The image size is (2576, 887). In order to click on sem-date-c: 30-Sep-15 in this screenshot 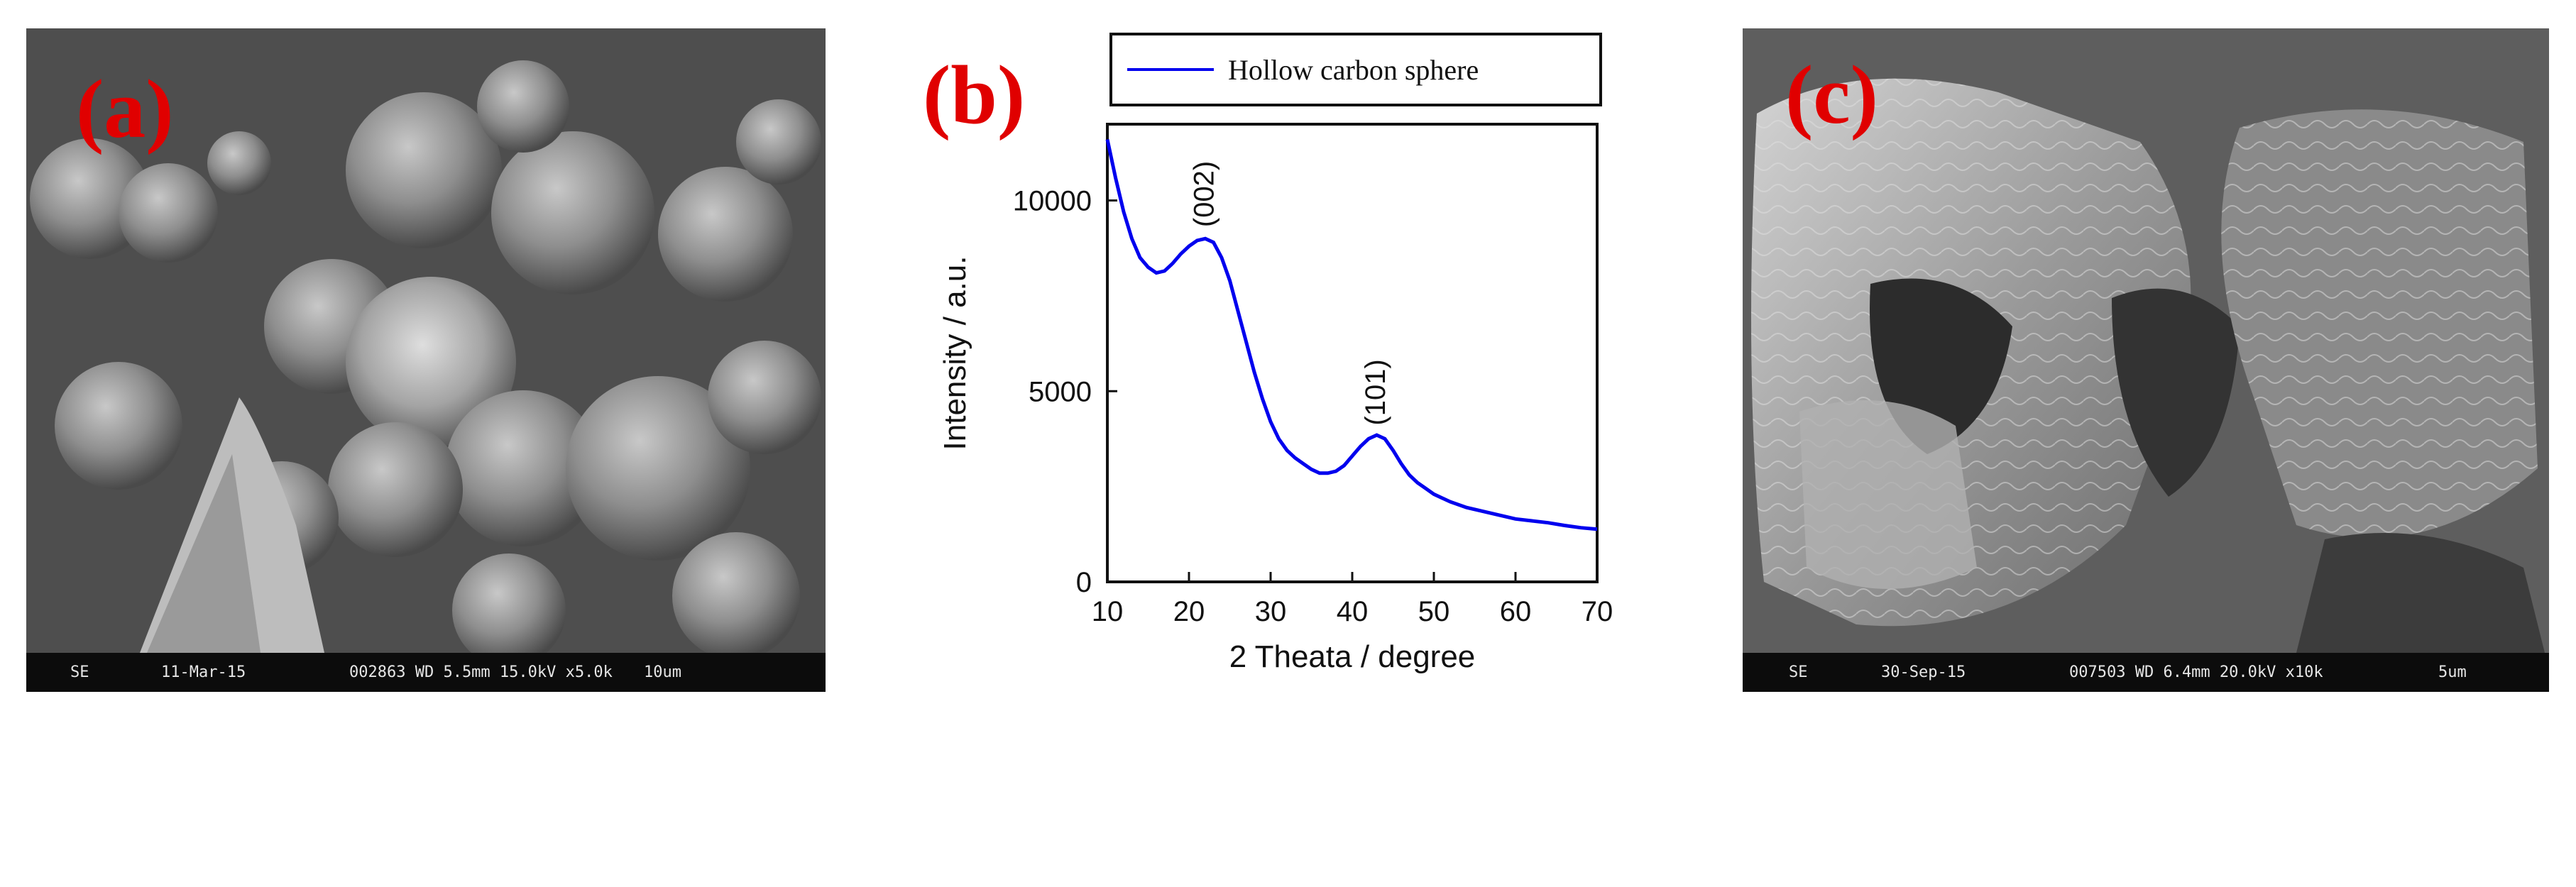, I will do `click(1924, 672)`.